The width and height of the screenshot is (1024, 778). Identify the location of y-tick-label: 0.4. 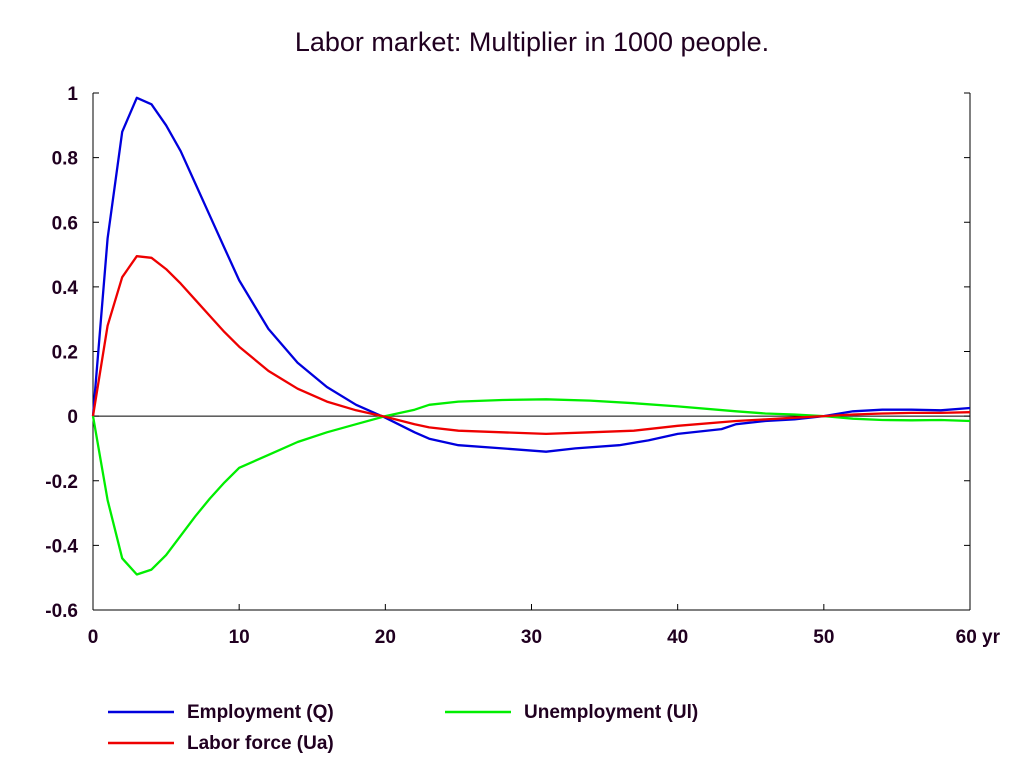
(65, 288).